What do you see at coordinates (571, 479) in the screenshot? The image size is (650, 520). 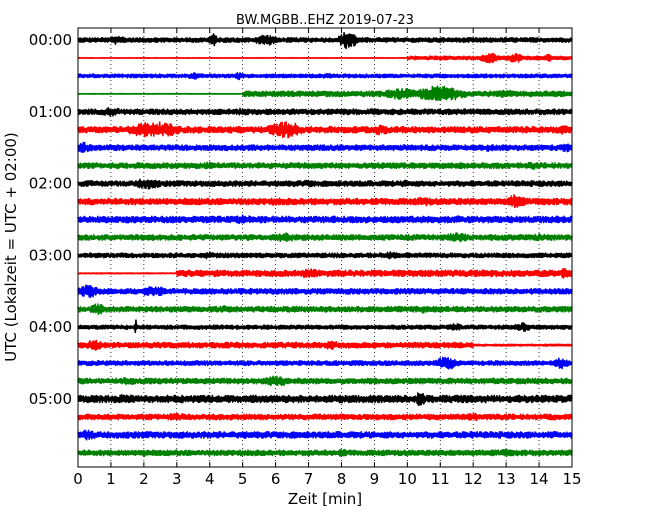 I see `x-tick-label: 15` at bounding box center [571, 479].